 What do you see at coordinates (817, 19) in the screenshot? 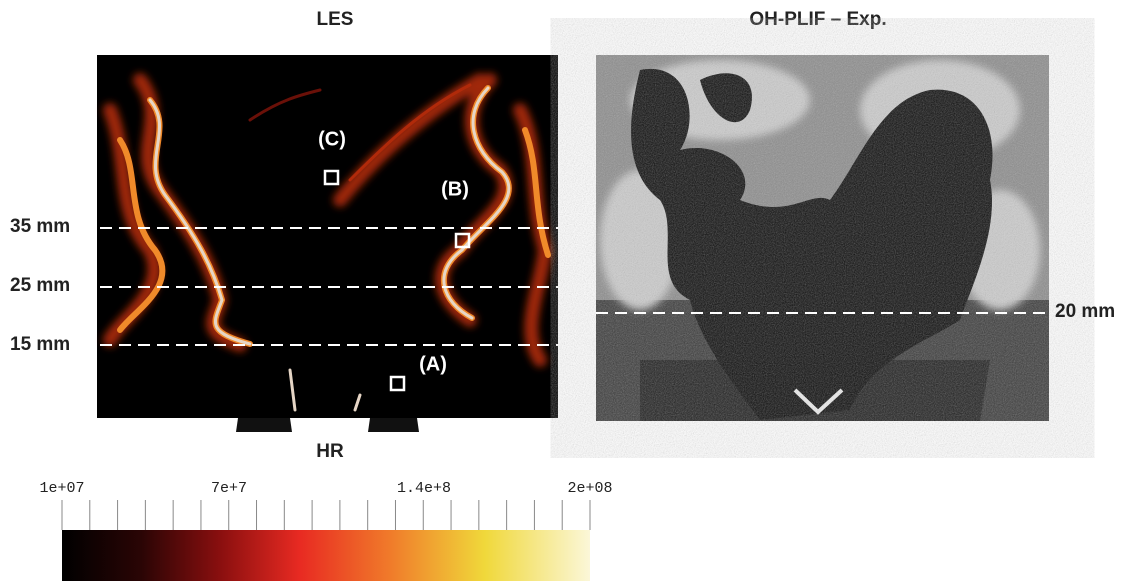
I see `exp-title: OH-PLIF – Exp.` at bounding box center [817, 19].